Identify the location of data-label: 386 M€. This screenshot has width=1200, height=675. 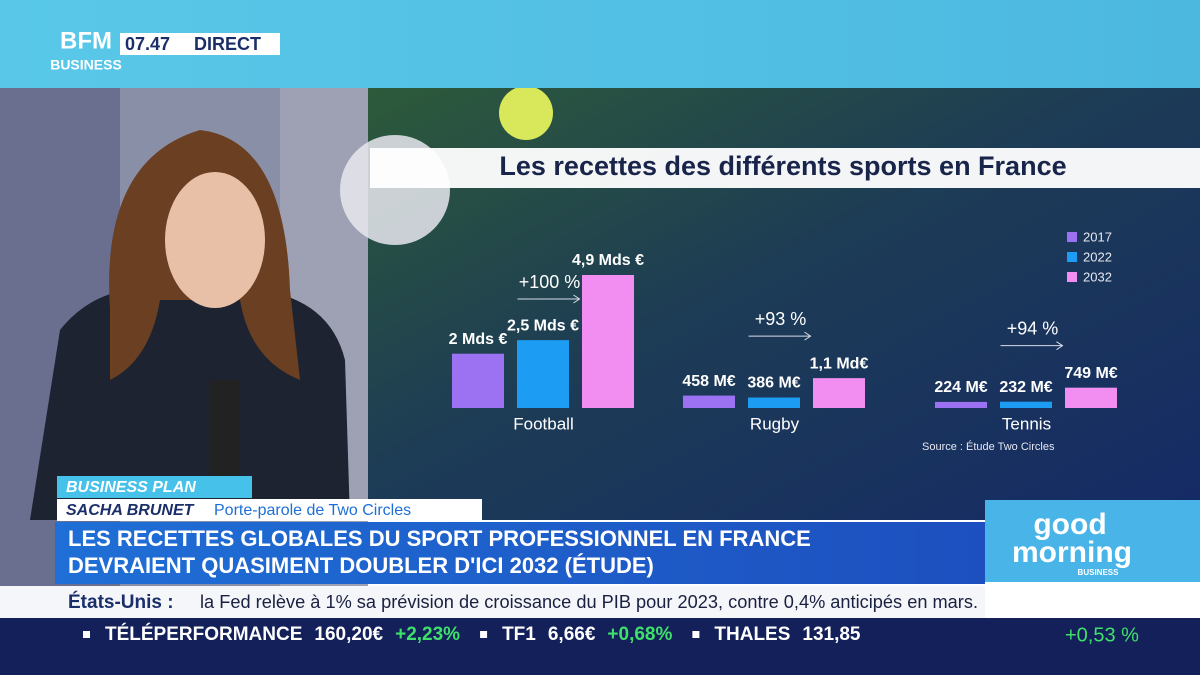
(773, 383).